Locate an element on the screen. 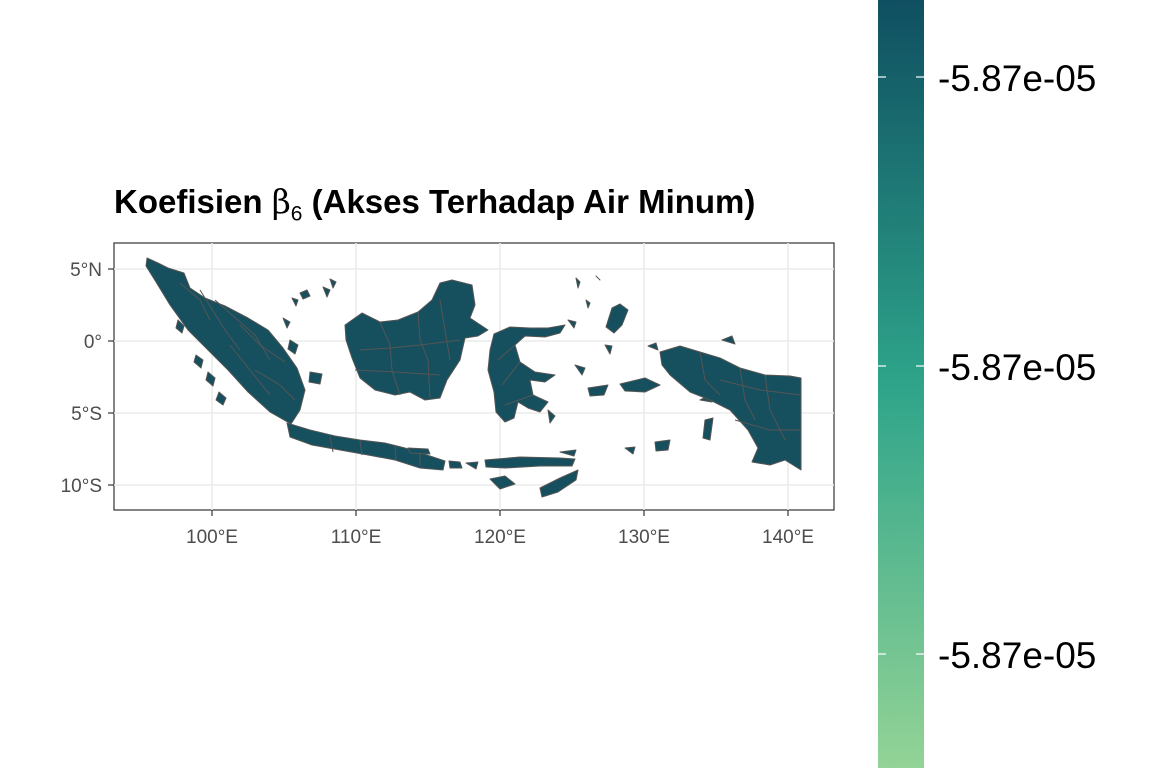  bangka-belitung is located at coordinates (305, 362).